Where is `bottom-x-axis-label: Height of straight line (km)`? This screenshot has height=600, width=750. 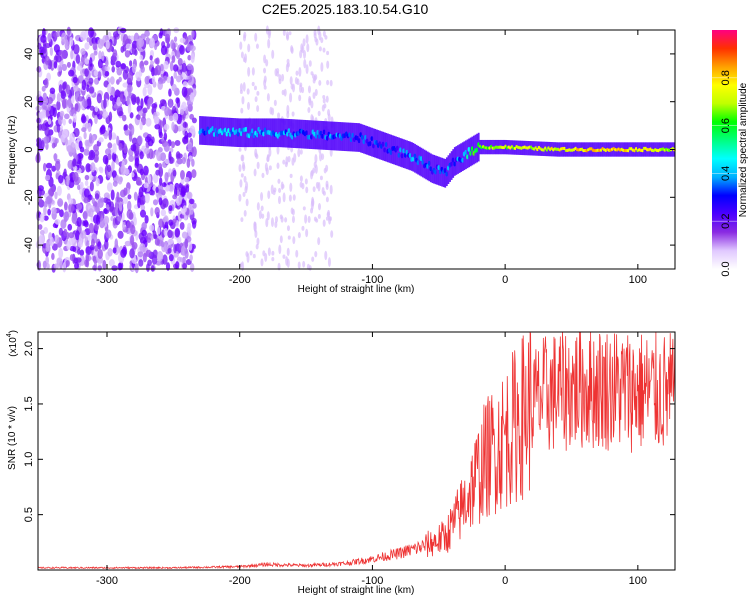 bottom-x-axis-label: Height of straight line (km) is located at coordinates (356, 590).